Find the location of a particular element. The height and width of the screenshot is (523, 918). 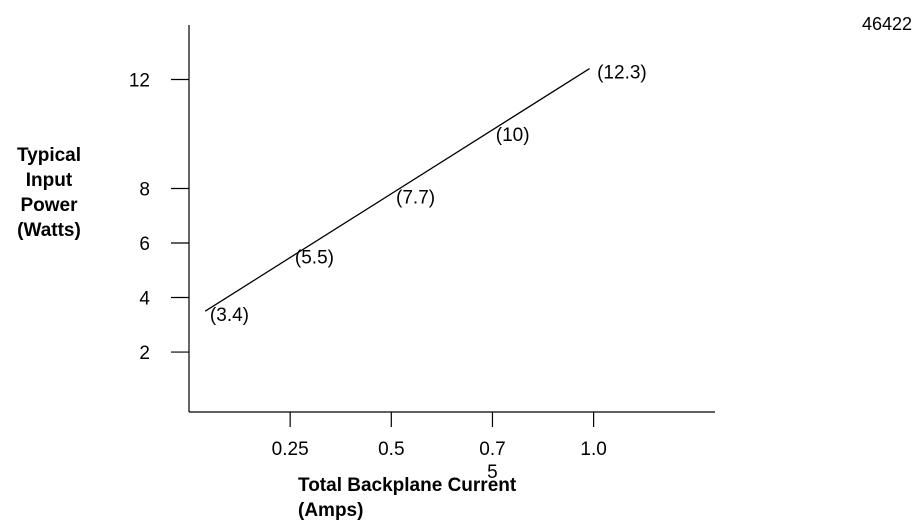

x-tick-label: 0.5 is located at coordinates (391, 449).